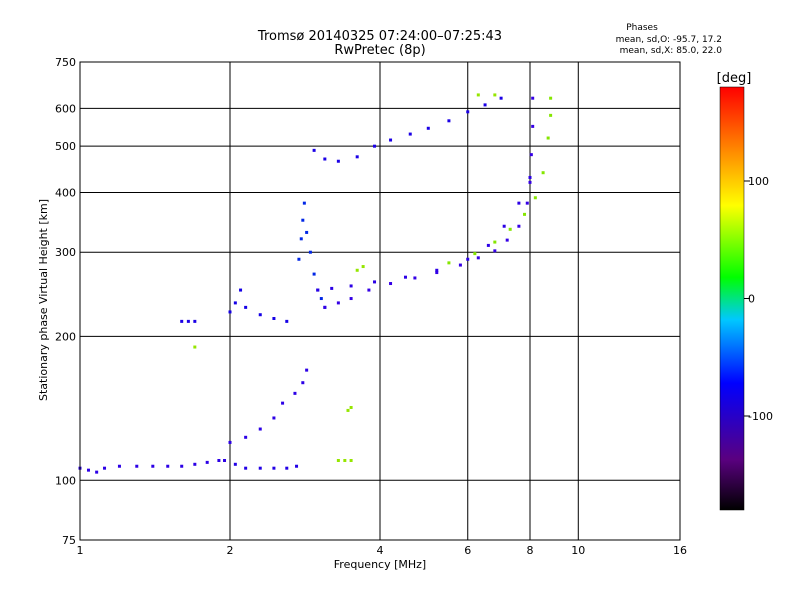 This screenshot has width=800, height=604. Describe the element at coordinates (65, 480) in the screenshot. I see `y-tick-label-1: 100` at that location.